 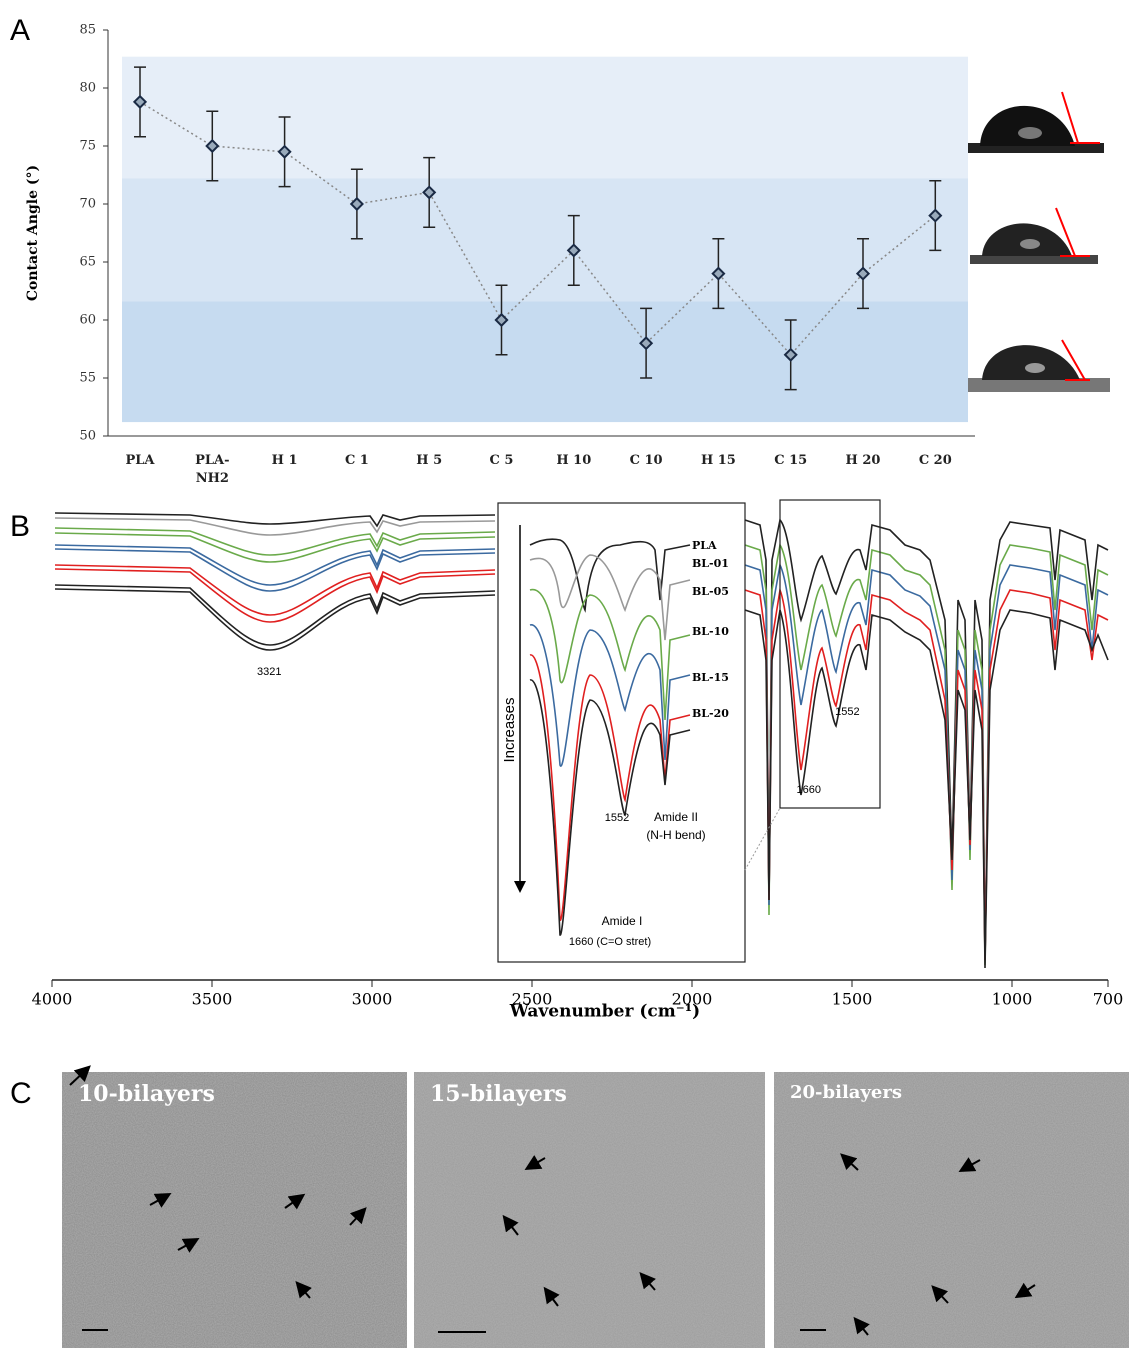 I want to click on connector, so click(x=762, y=839).